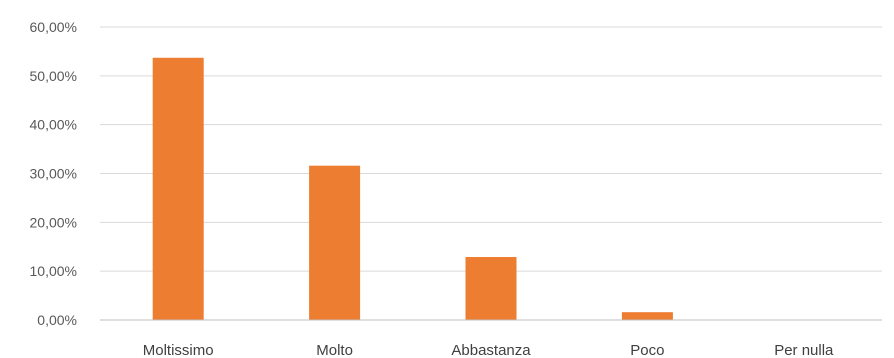 The image size is (894, 358). What do you see at coordinates (178, 350) in the screenshot?
I see `x-category-label: Moltissimo` at bounding box center [178, 350].